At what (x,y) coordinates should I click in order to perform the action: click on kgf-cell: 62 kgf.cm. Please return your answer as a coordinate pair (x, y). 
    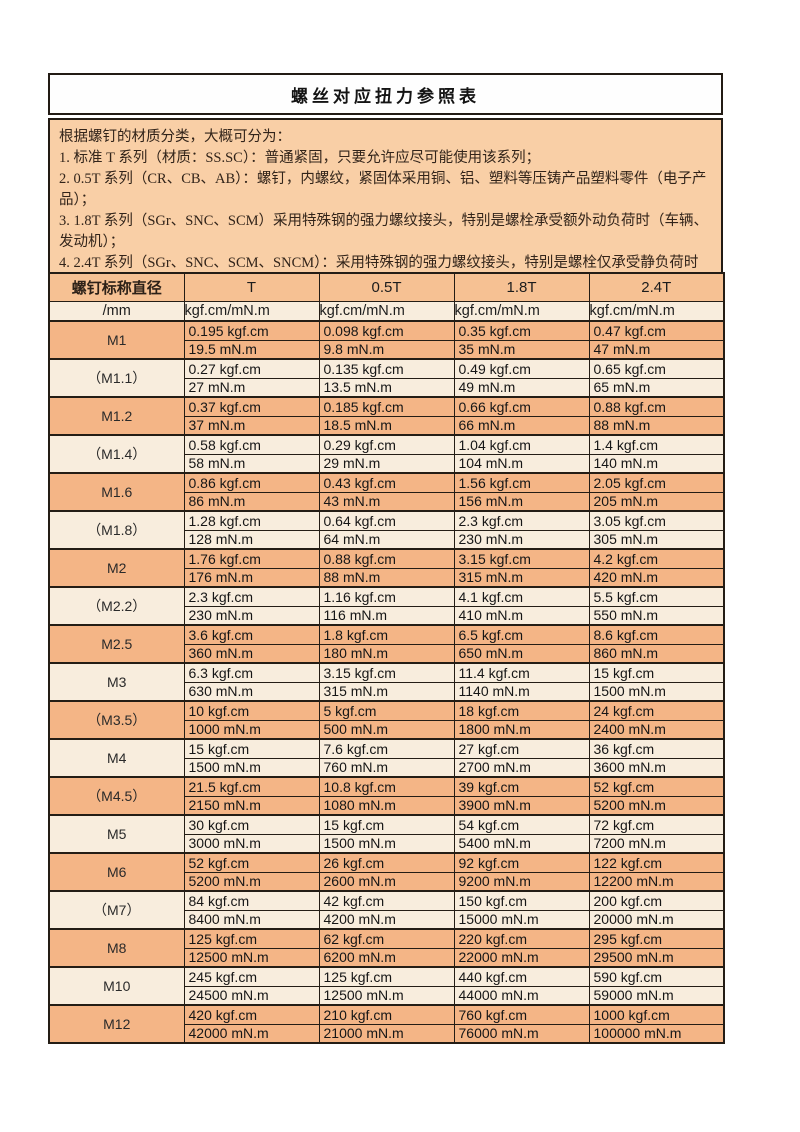
    Looking at the image, I should click on (386, 938).